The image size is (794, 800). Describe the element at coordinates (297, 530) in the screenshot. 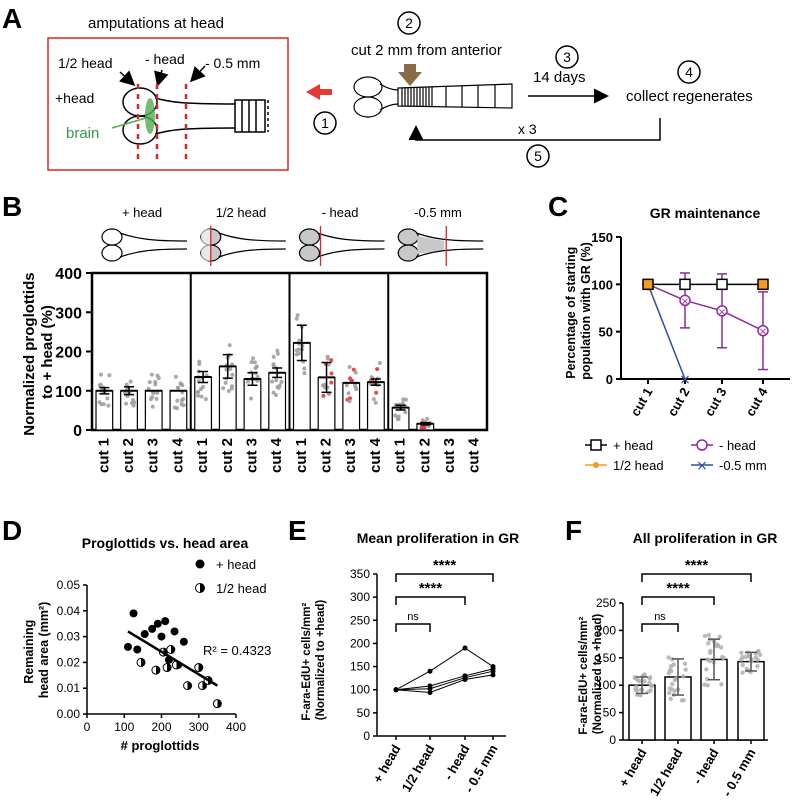

I see `panel-letter-e: E` at that location.